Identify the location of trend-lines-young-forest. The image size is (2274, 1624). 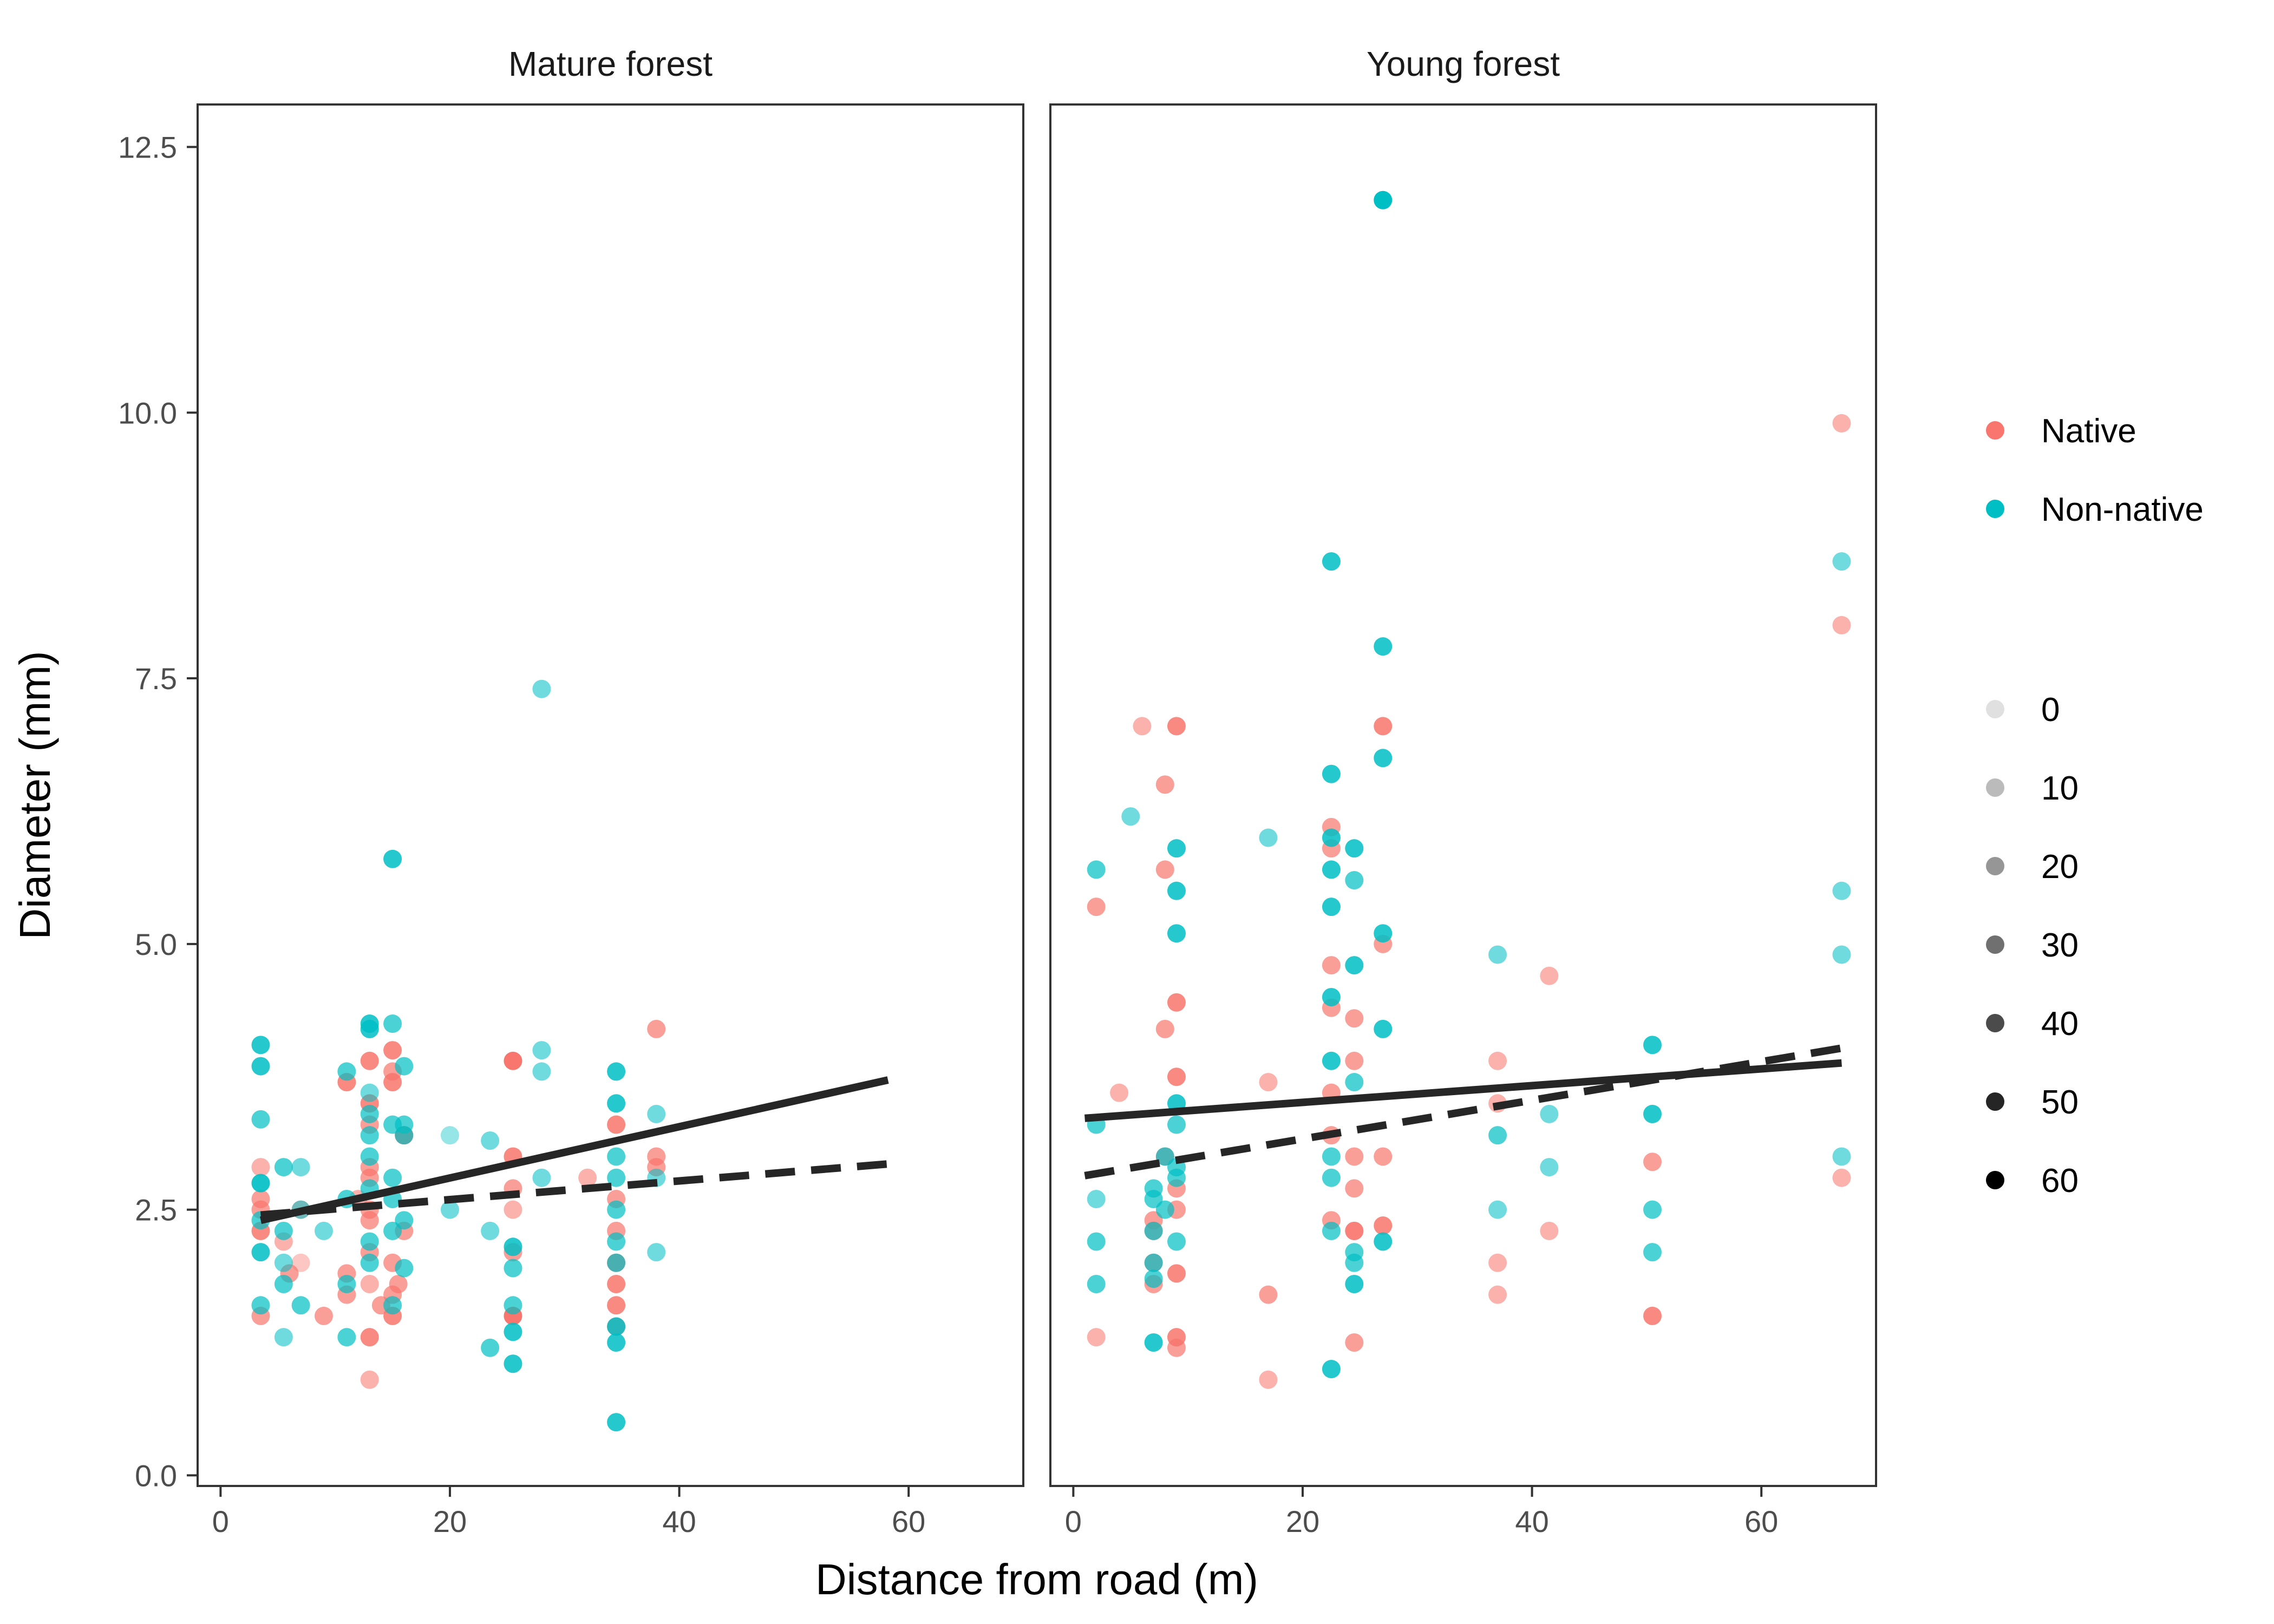
(1463, 1112).